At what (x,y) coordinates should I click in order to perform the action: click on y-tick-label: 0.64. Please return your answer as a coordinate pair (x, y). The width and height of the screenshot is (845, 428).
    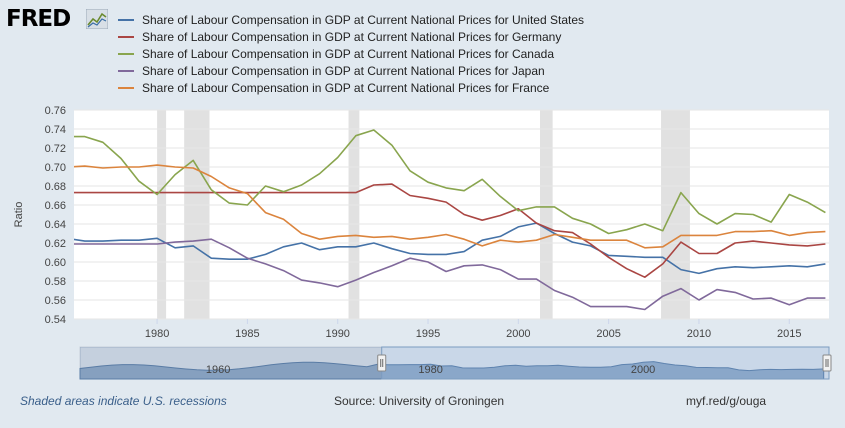
    Looking at the image, I should click on (55, 225).